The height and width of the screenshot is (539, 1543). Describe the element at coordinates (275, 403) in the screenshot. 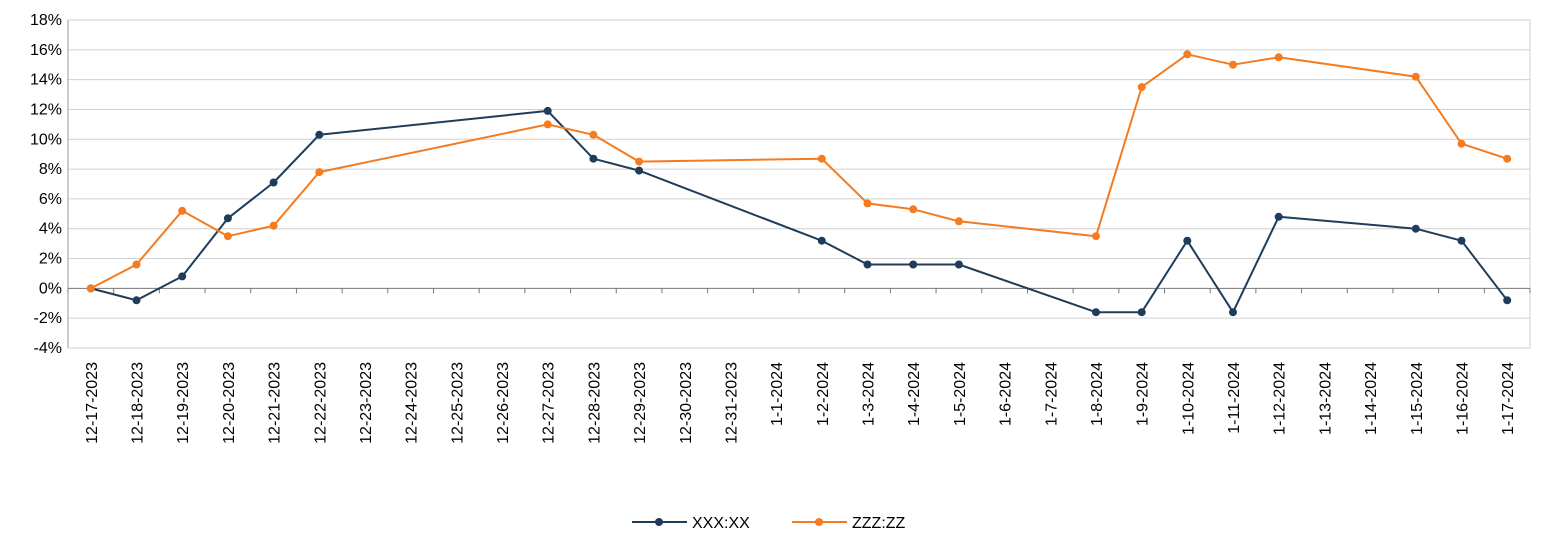

I see `x-tick-label: 12-21-2023` at that location.